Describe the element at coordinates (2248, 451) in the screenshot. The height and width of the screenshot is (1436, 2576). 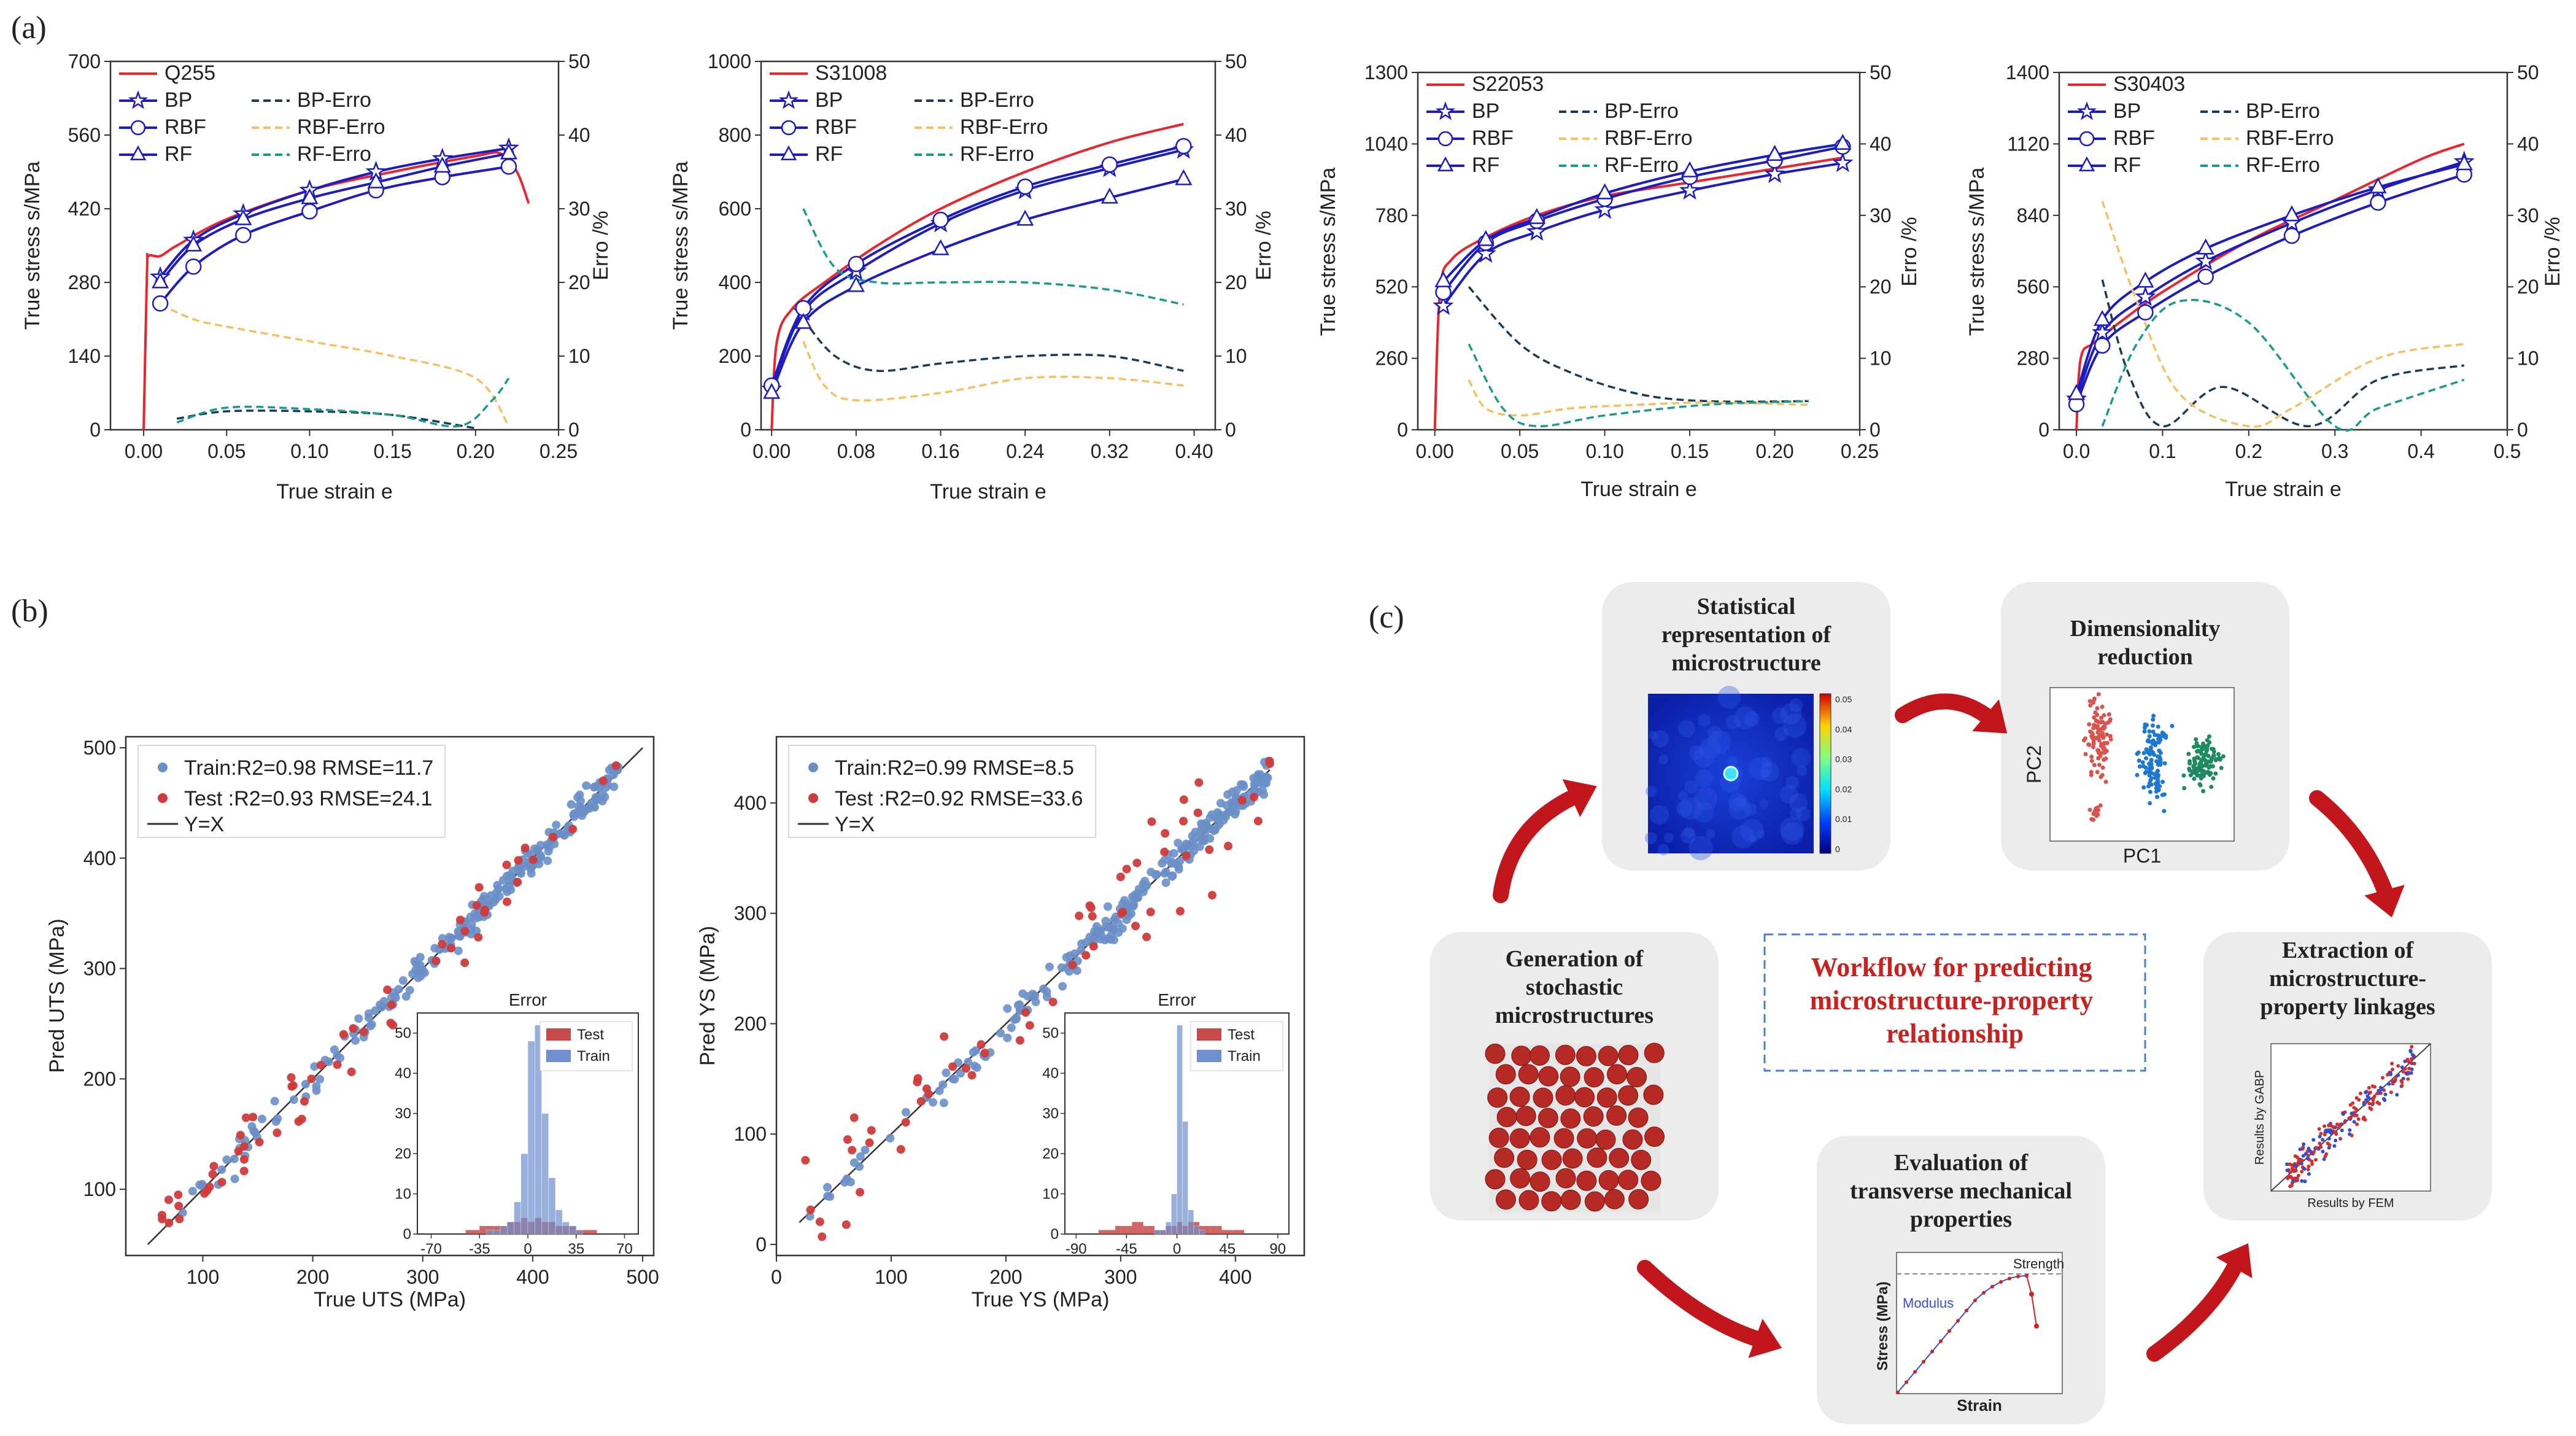
I see `x-tick-label: 0.2` at that location.